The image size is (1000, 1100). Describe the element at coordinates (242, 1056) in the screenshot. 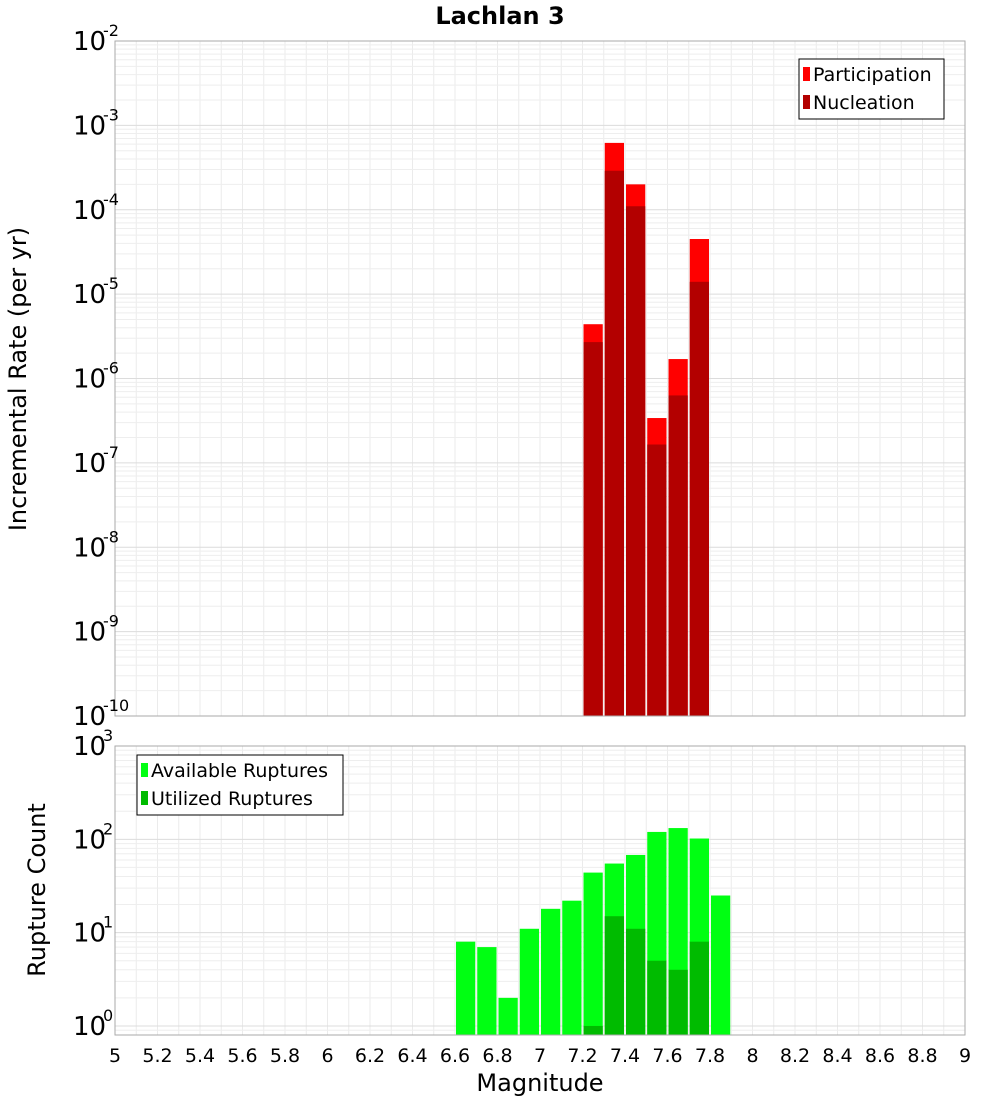

I see `x-tick-label: 5.6` at that location.